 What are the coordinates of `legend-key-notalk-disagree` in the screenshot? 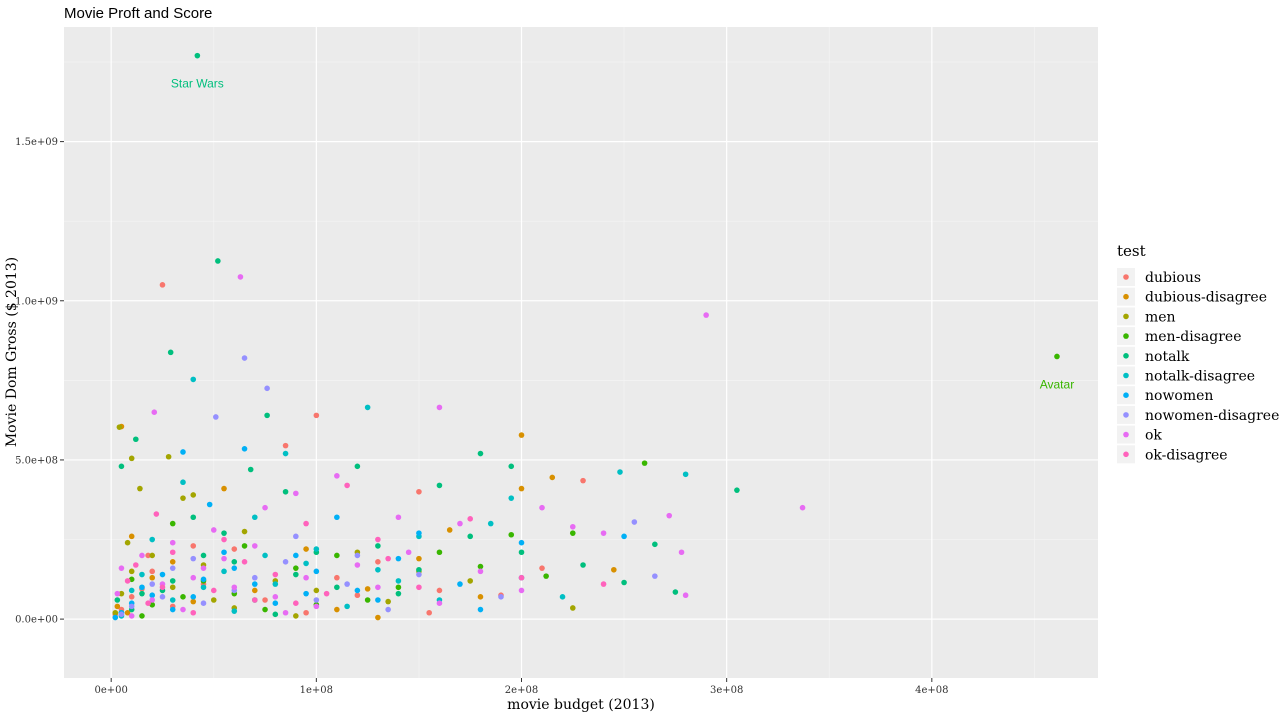 It's located at (1126, 375).